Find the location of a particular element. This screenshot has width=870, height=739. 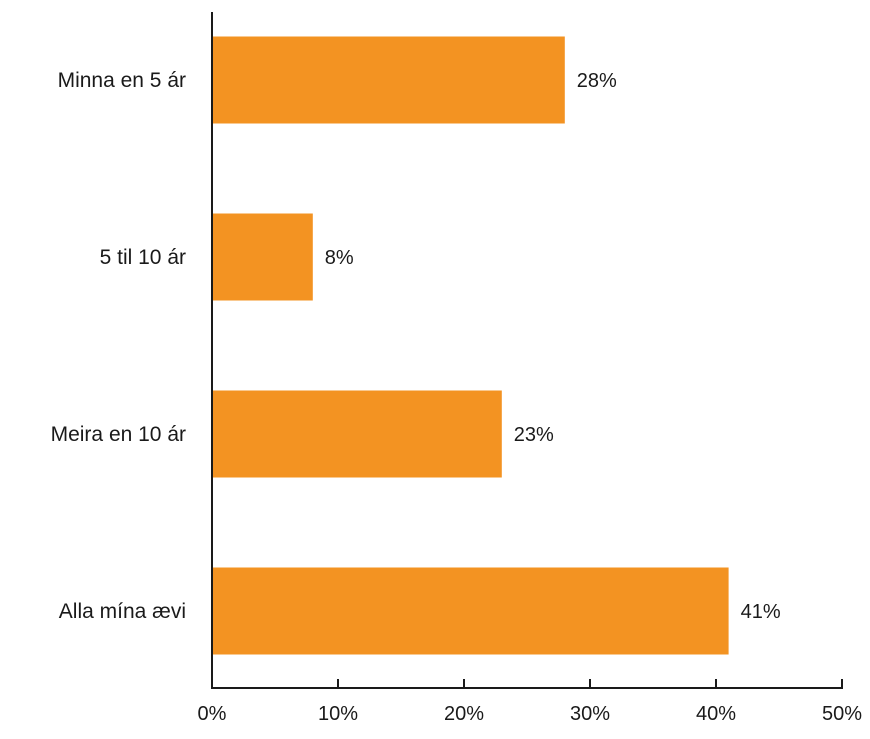

value-label-3: 23% is located at coordinates (534, 435).